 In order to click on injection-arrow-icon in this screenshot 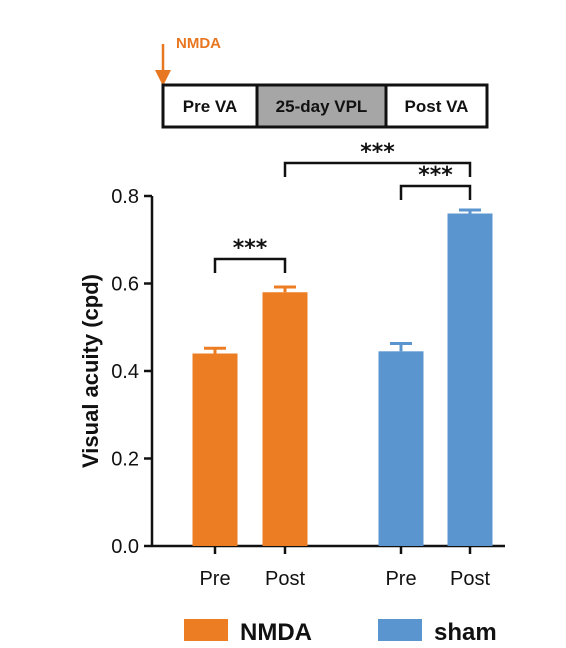, I will do `click(163, 65)`.